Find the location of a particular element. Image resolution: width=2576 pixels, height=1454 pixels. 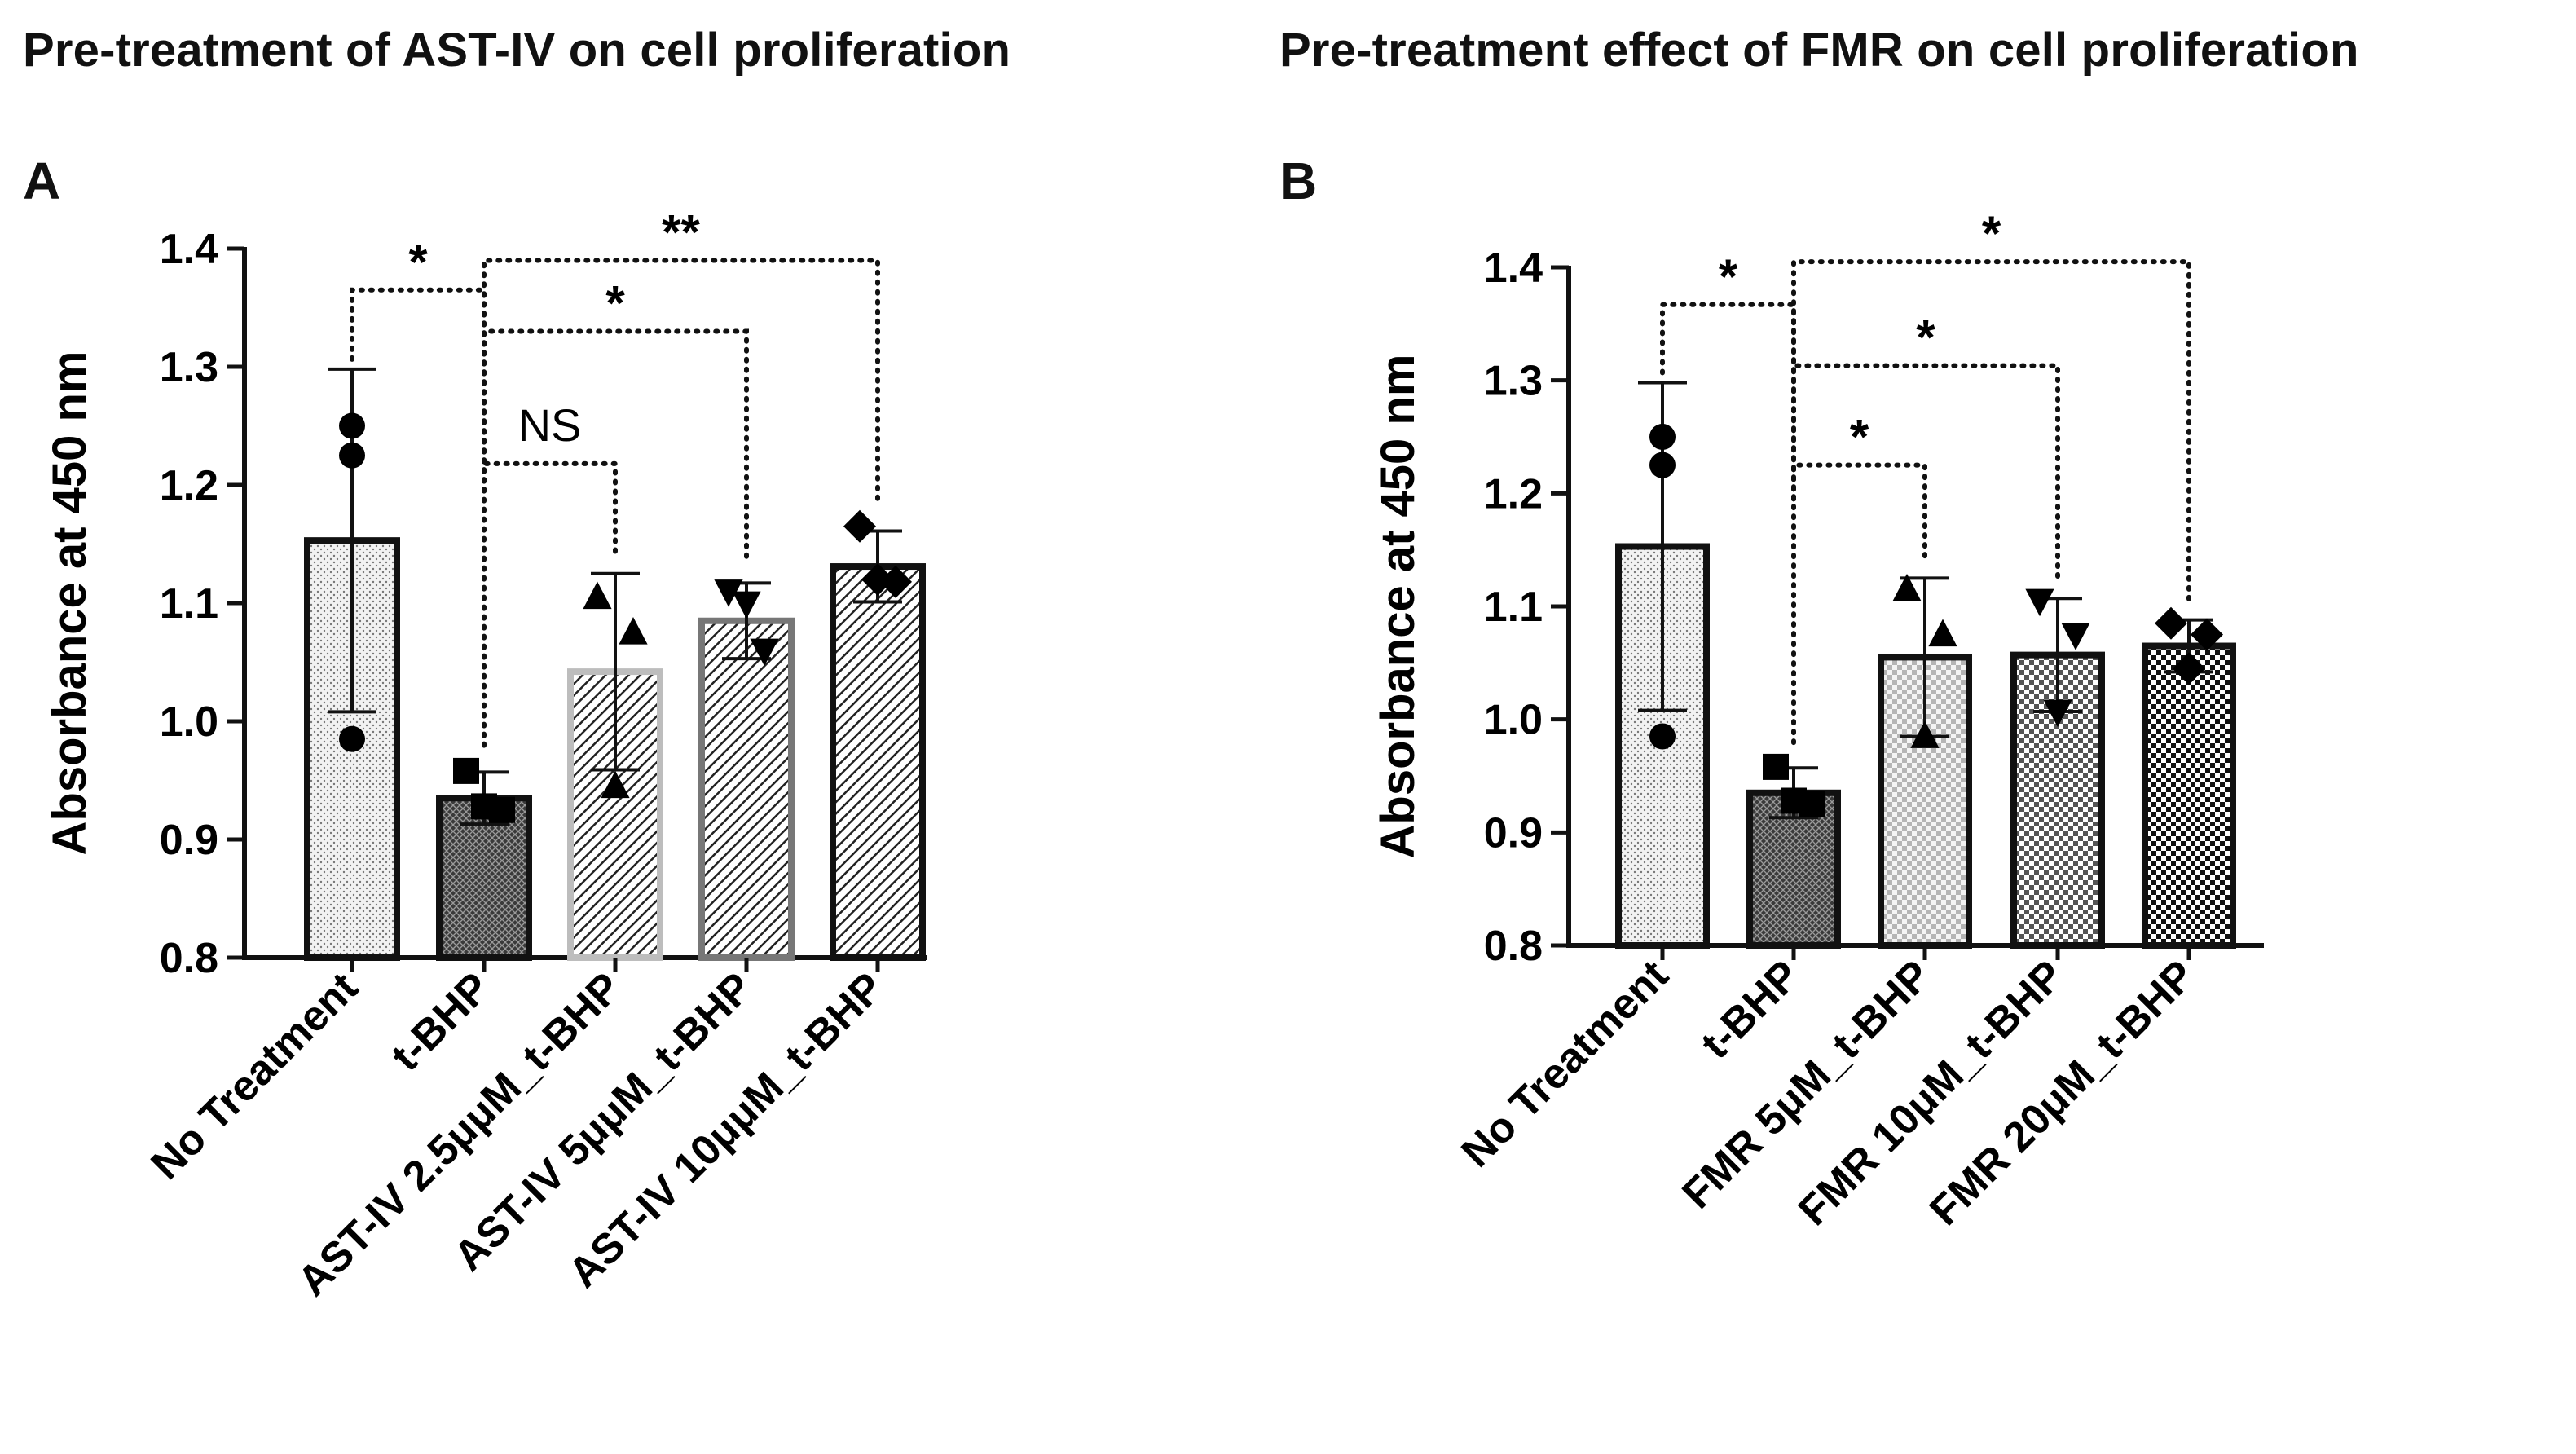

significance-label: NS is located at coordinates (550, 425).